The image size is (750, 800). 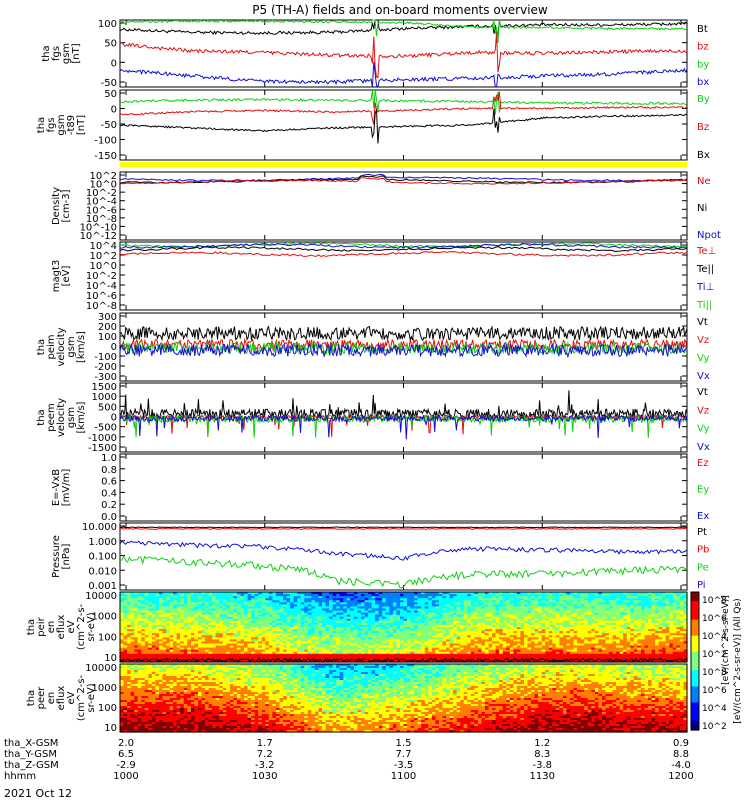 What do you see at coordinates (56, 53) in the screenshot?
I see `y-axis-label: fgs` at bounding box center [56, 53].